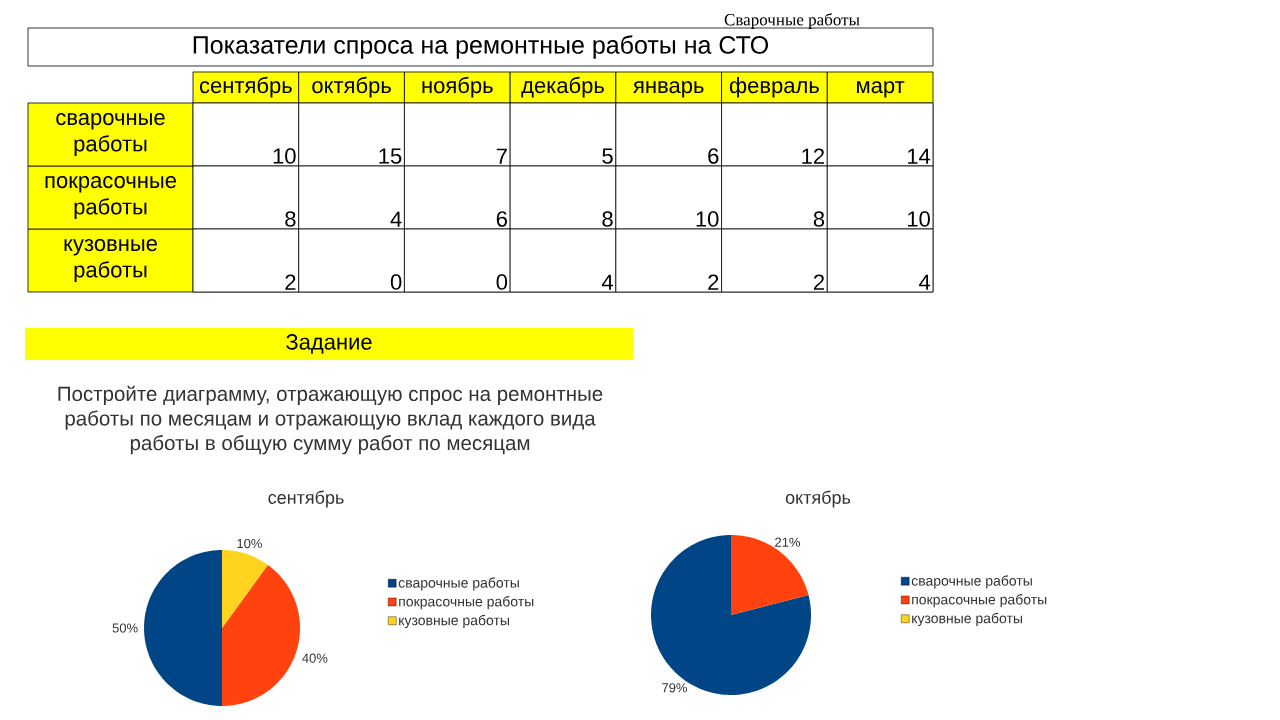 The image size is (1280, 720). Describe the element at coordinates (562, 87) in the screenshot. I see `x-tick-label: декабрь` at that location.